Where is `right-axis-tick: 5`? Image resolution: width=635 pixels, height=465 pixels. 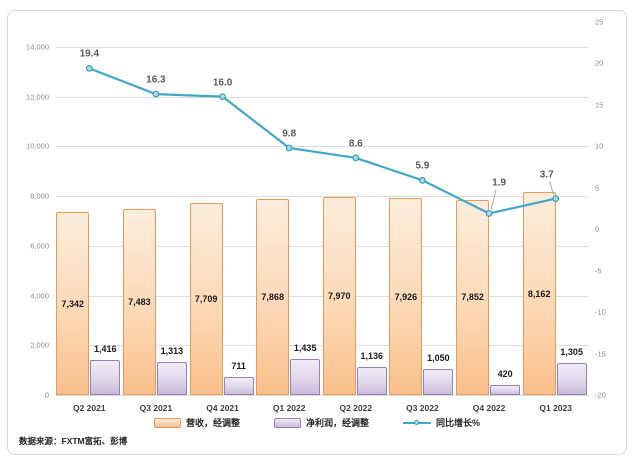
right-axis-tick: 5 is located at coordinates (597, 188).